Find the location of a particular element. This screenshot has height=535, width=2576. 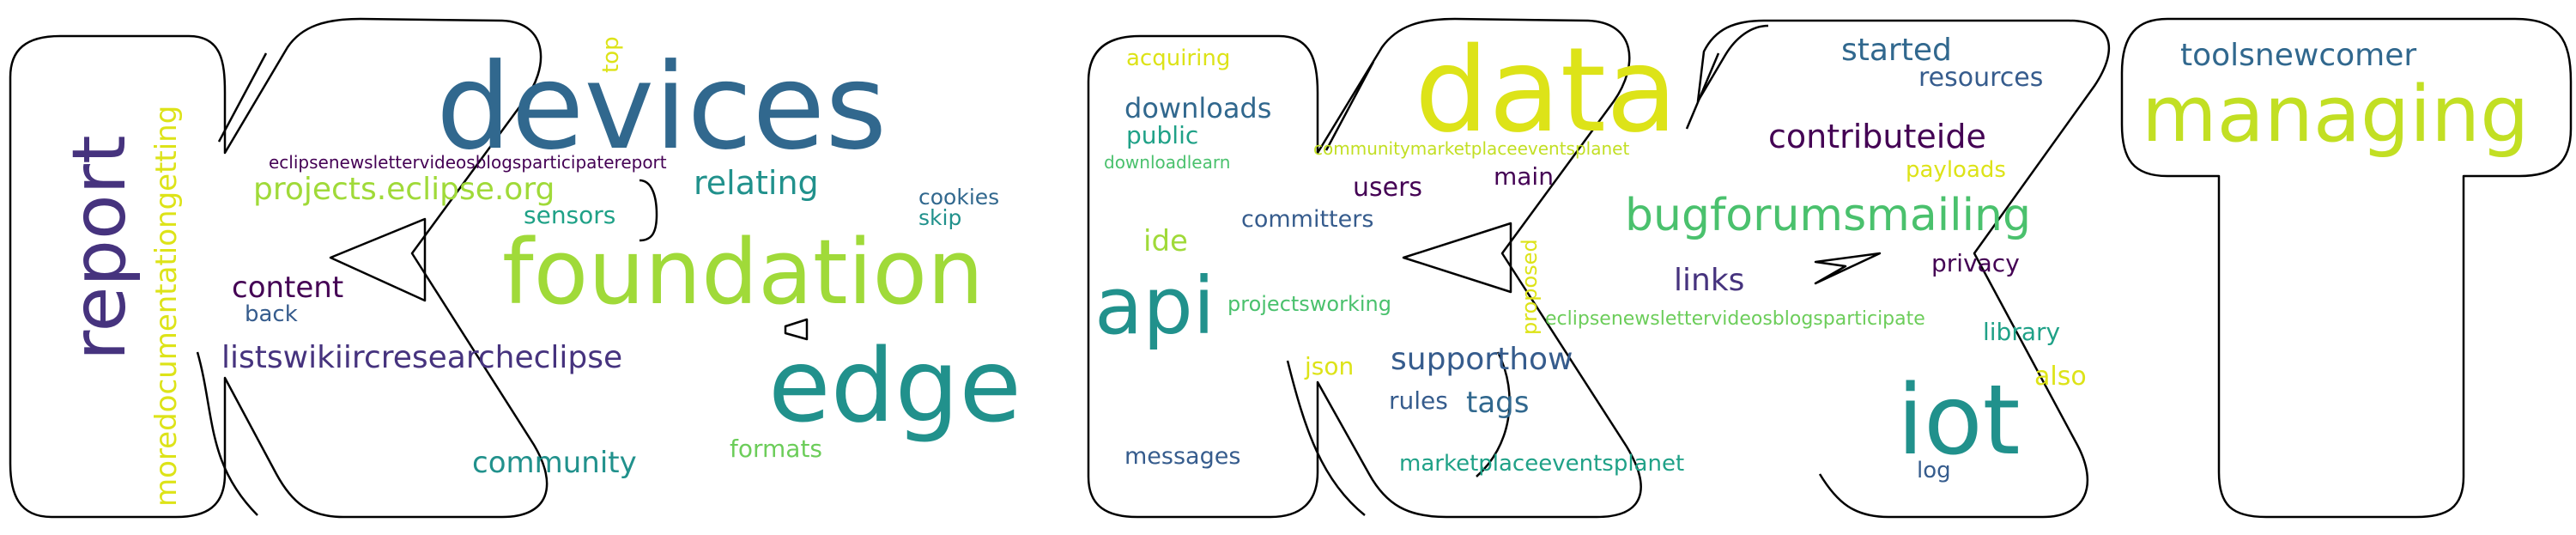

word-top: top is located at coordinates (611, 54).